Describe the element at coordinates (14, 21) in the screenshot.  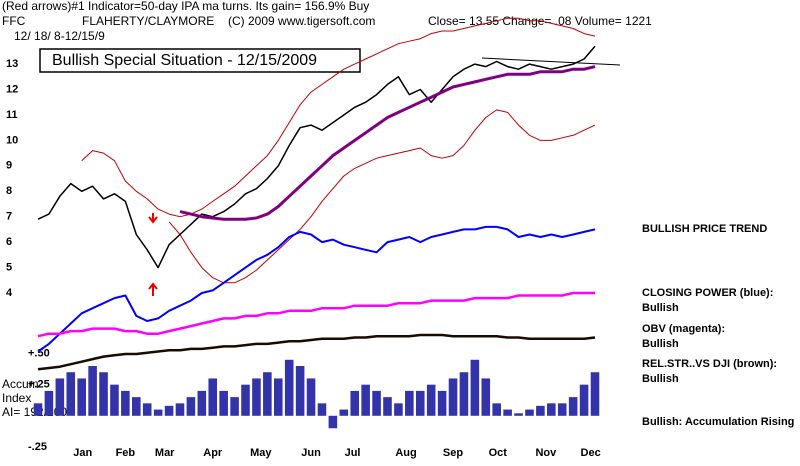
I see `symbol: FFC` at that location.